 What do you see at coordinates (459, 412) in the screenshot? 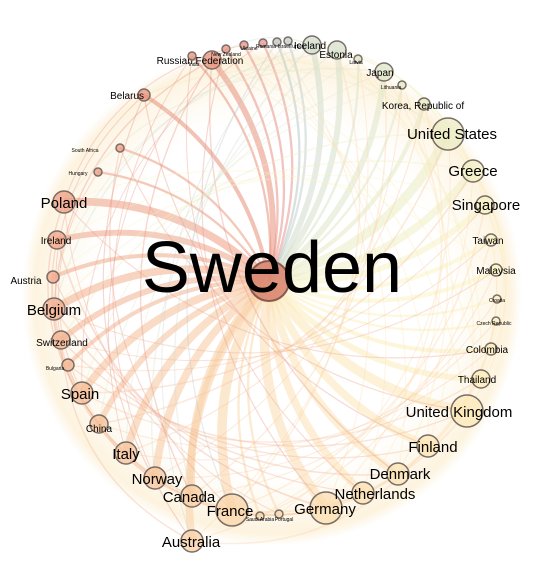
I see `label-united-kingdom: United Kingdom` at bounding box center [459, 412].